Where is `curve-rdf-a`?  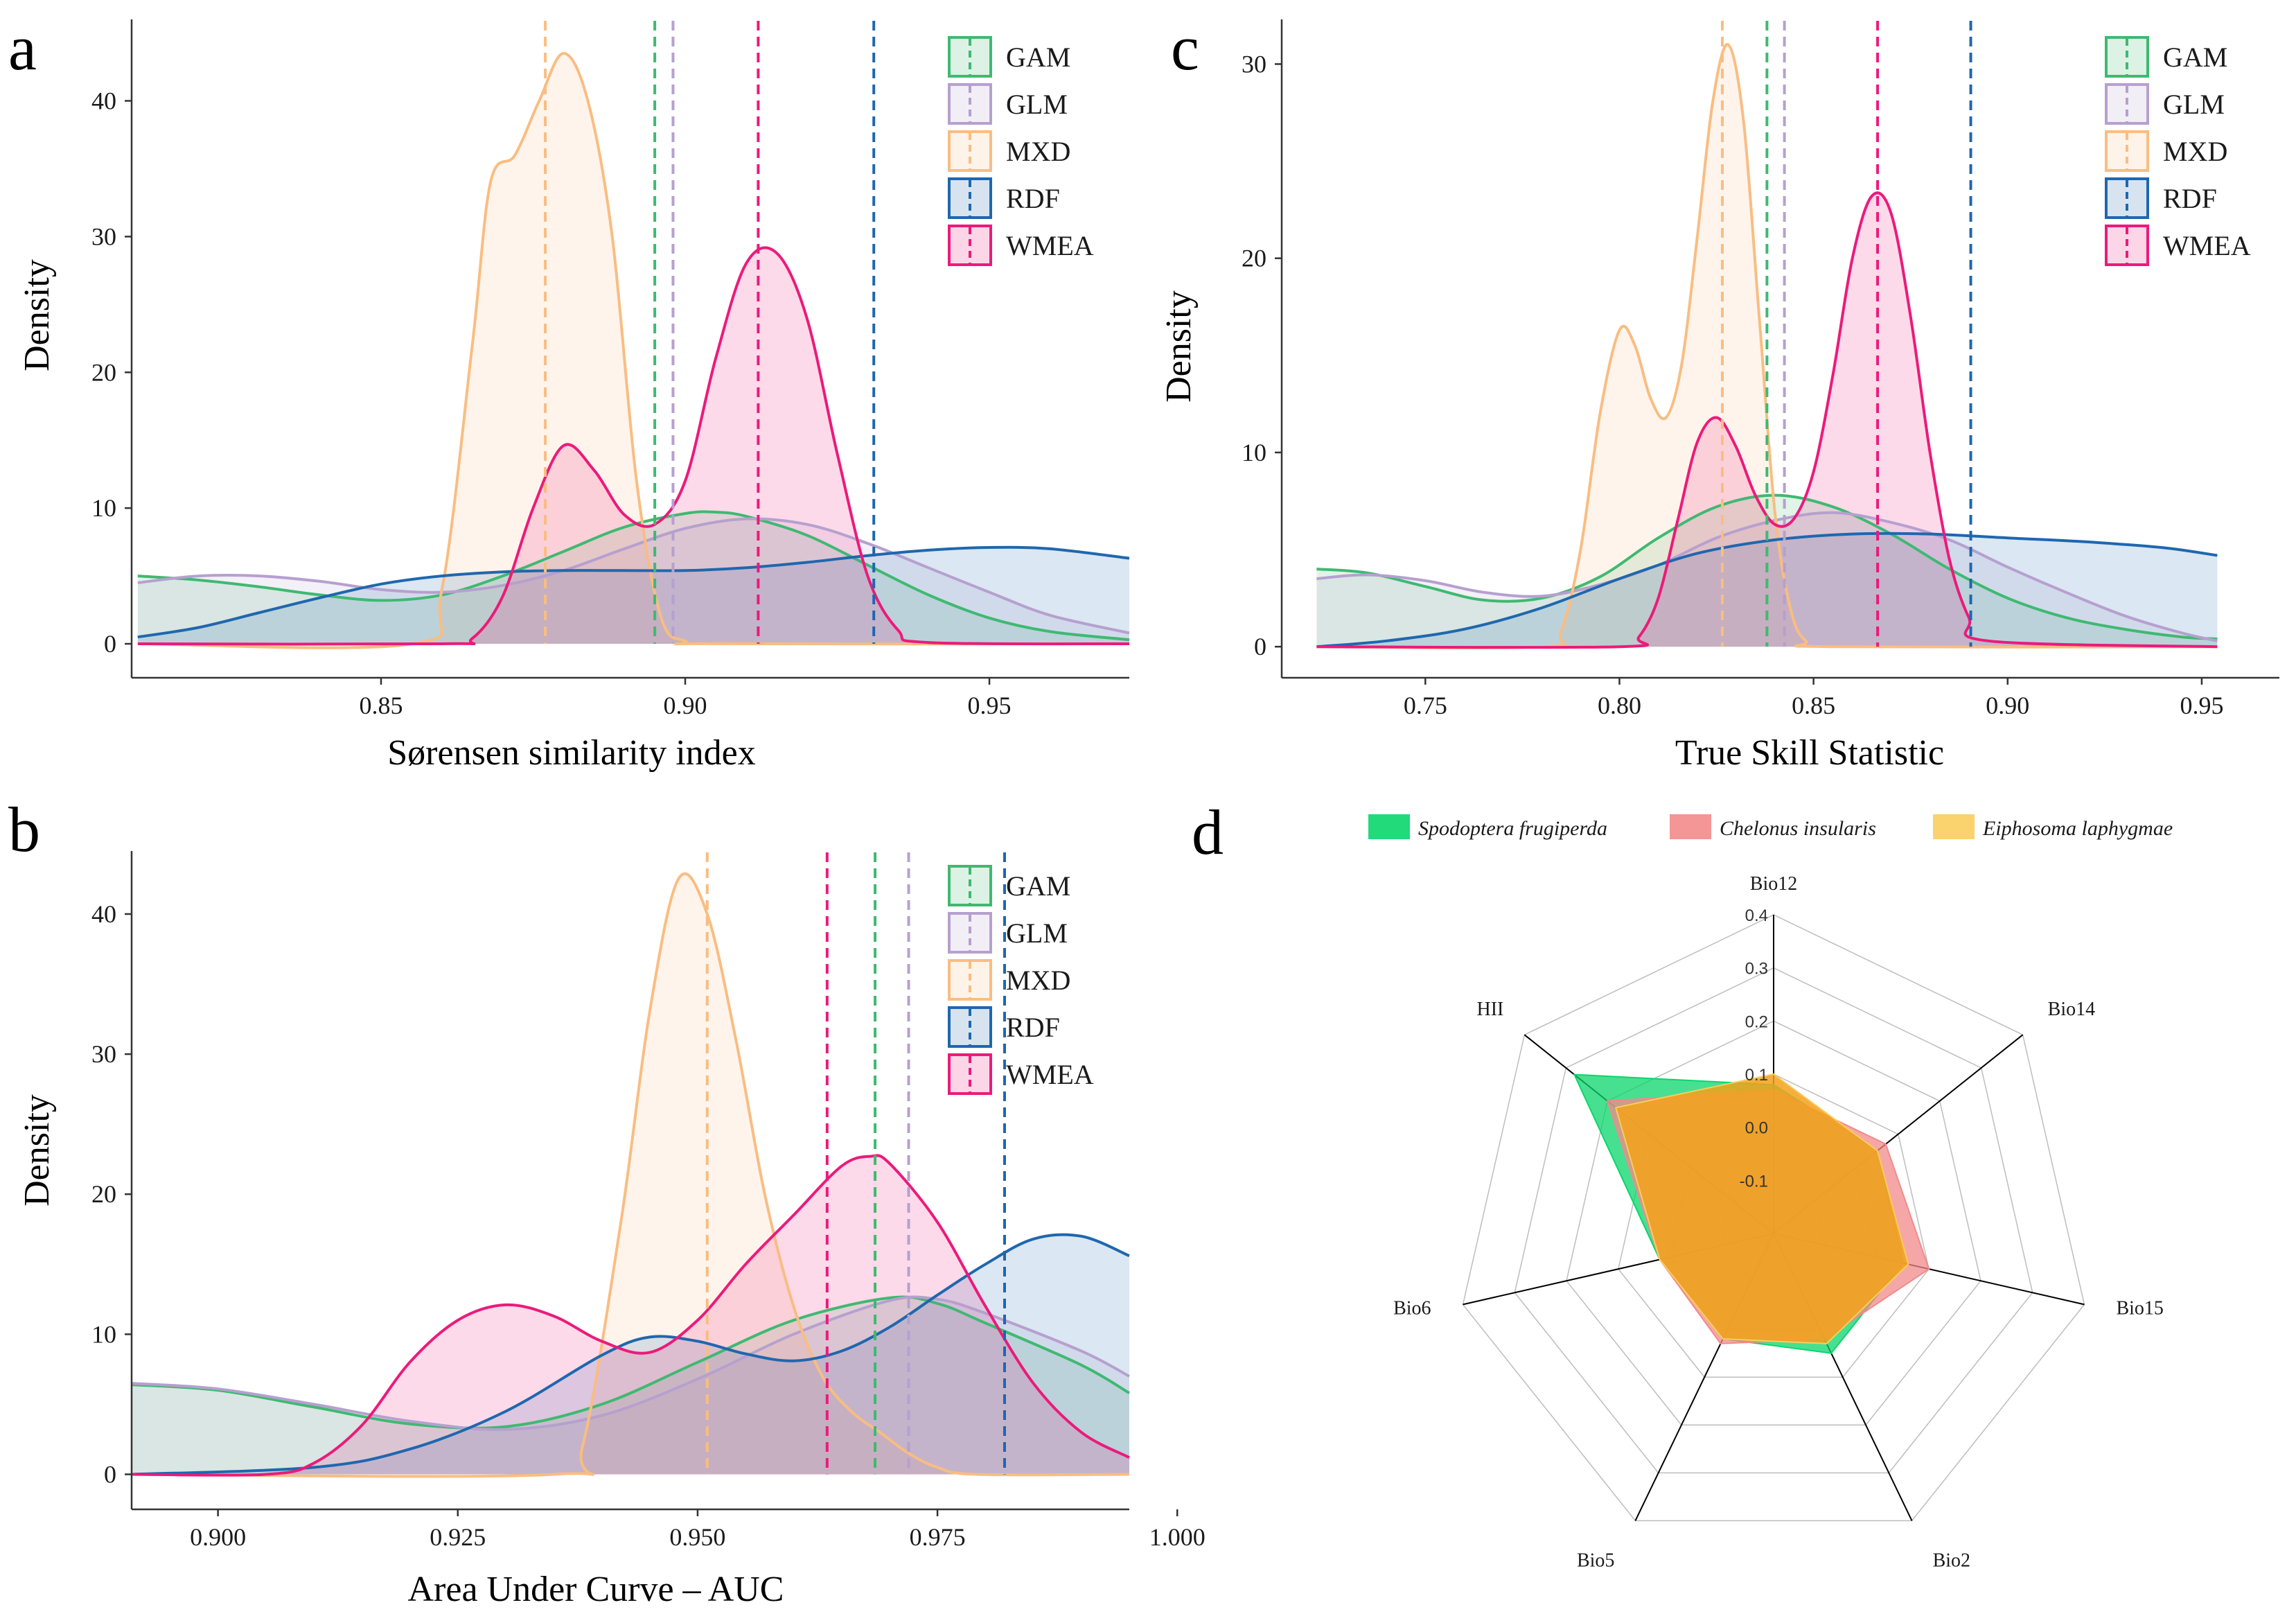
curve-rdf-a is located at coordinates (633, 592).